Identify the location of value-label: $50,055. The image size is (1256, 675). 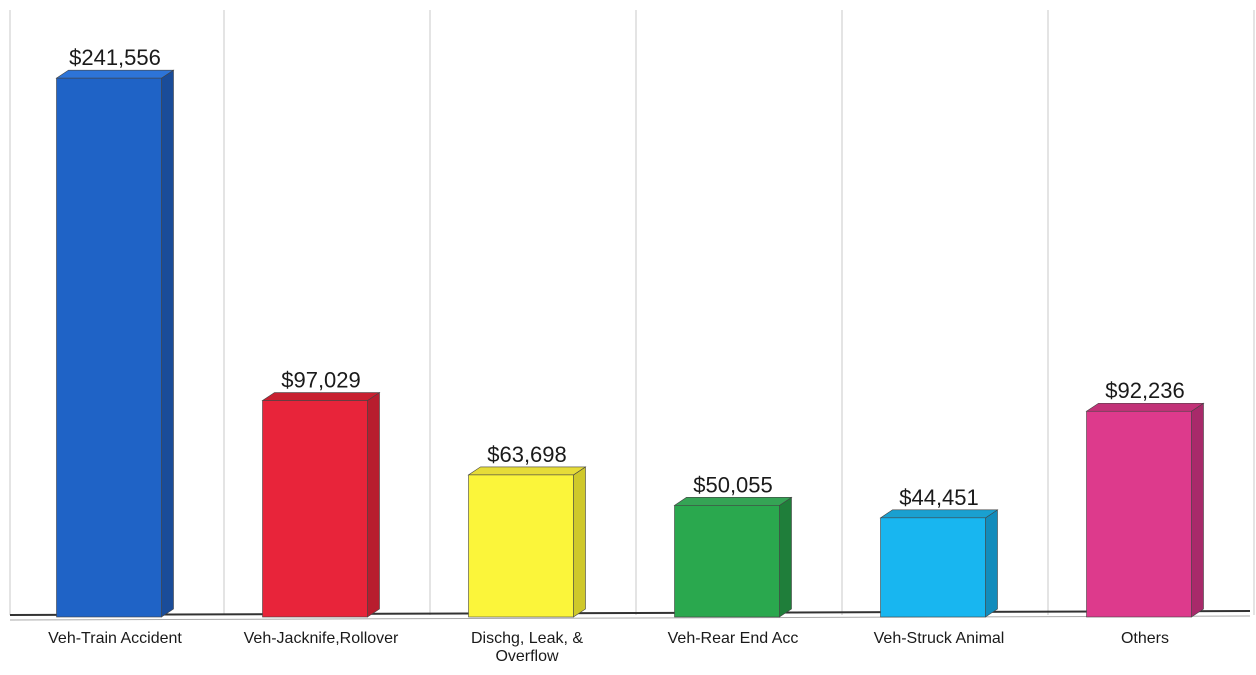
(733, 484).